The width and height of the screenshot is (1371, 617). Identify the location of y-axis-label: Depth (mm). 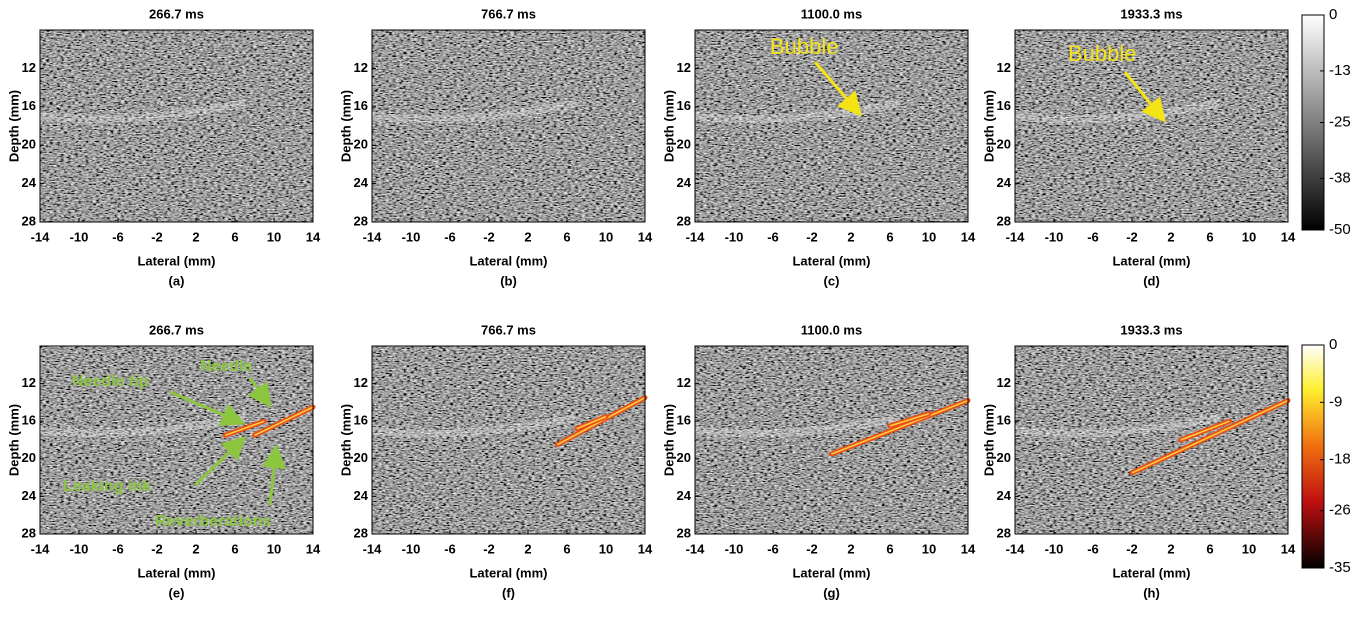
(13, 126).